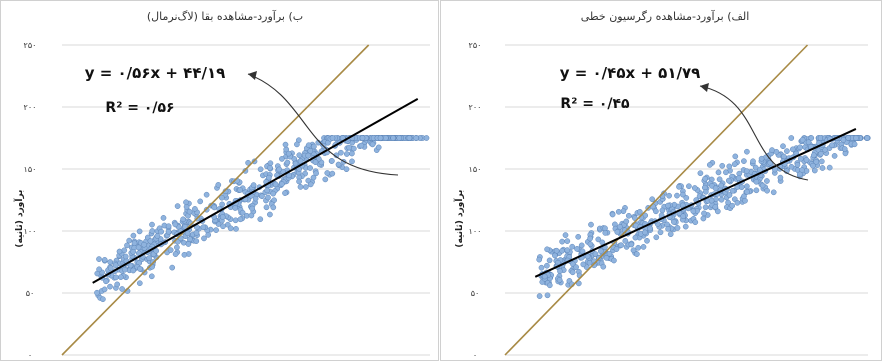  What do you see at coordinates (30, 169) in the screenshot?
I see `y-tick-label: ۱۵۰` at bounding box center [30, 169].